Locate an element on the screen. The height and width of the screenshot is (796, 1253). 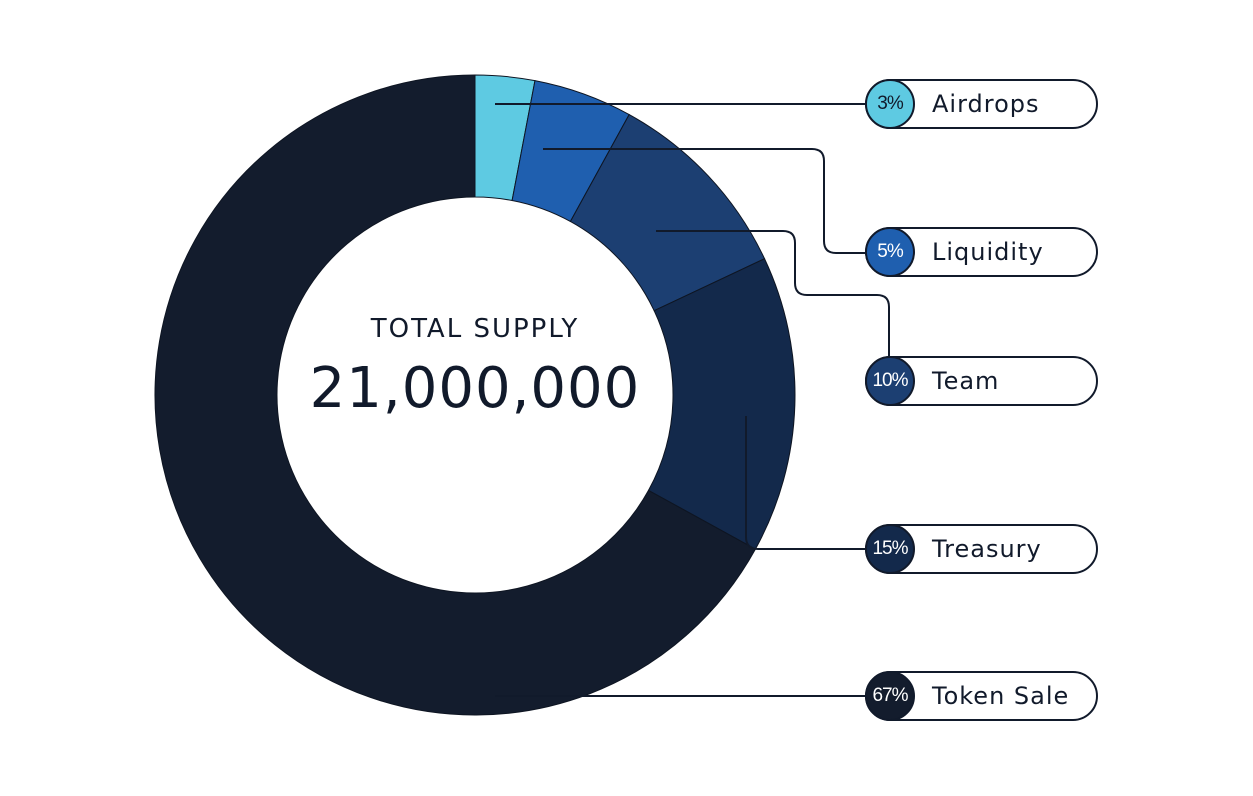
legend-label: Liquidity is located at coordinates (988, 252).